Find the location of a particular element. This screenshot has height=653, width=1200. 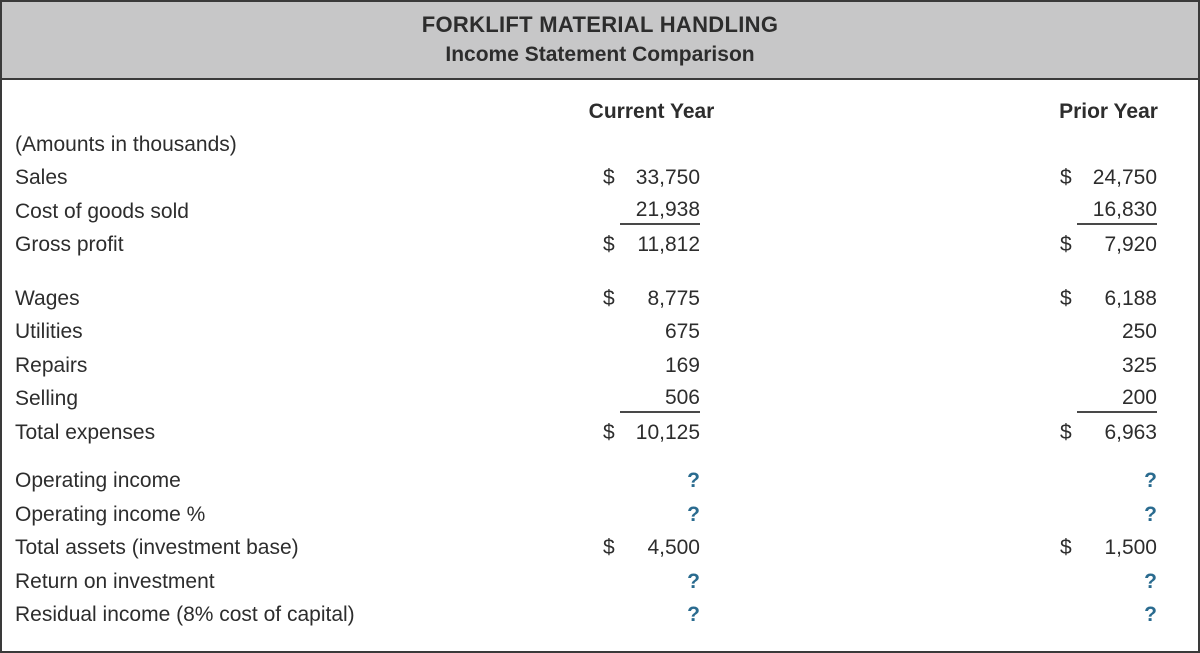

amount-number: 8,775 is located at coordinates (673, 298).